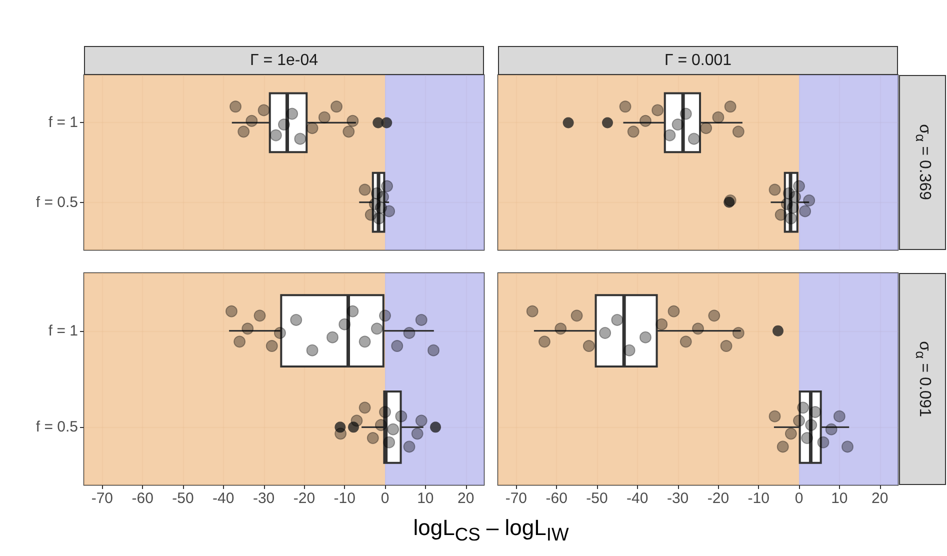 This screenshot has height=556, width=947. I want to click on x-axis-title: logL$_{CS}$ – logL$_{IW}$, so click(491, 530).